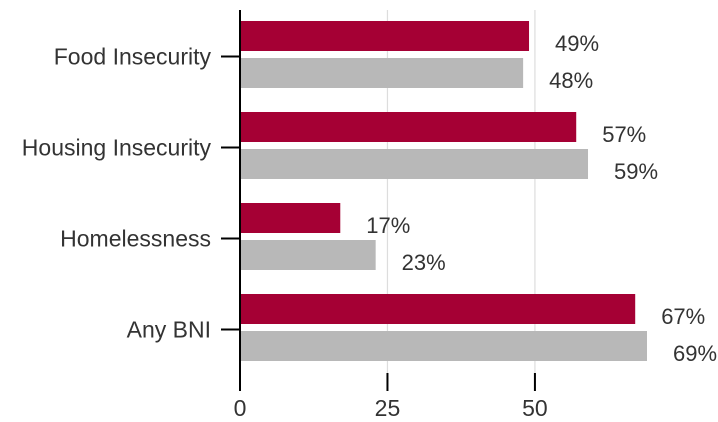 Image resolution: width=718 pixels, height=422 pixels. What do you see at coordinates (240, 408) in the screenshot?
I see `x-tick-label: 0` at bounding box center [240, 408].